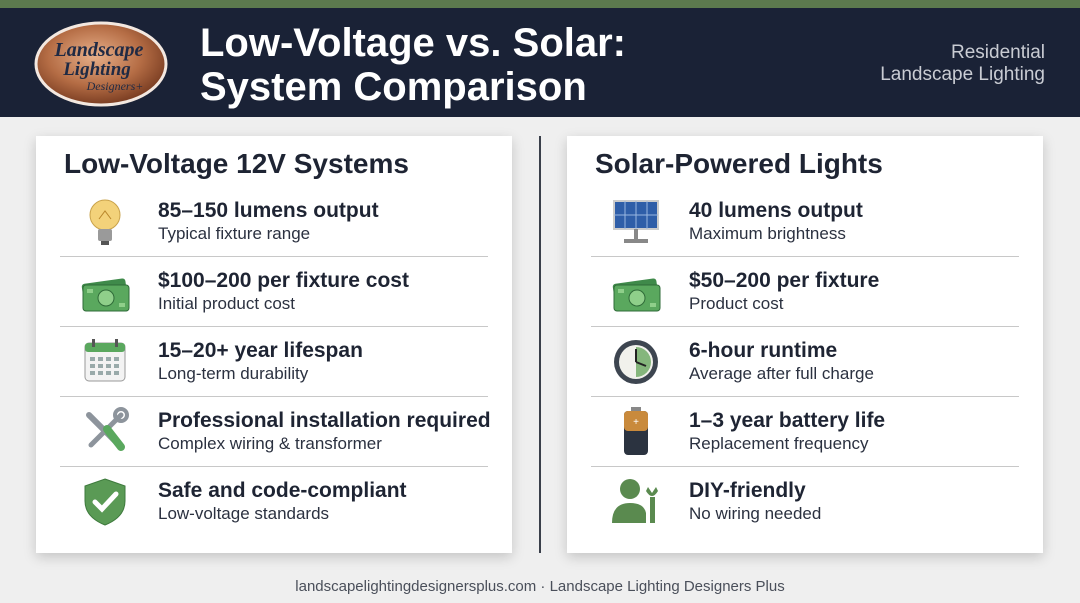  Describe the element at coordinates (781, 373) in the screenshot. I see `feature-subtitle: Average after full charge` at that location.